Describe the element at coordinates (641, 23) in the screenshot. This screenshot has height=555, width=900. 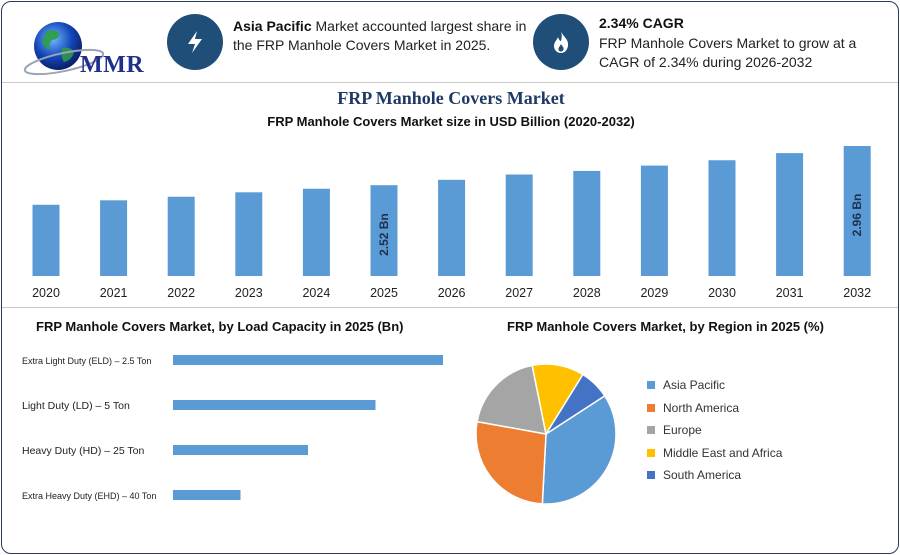
I see `cagr-title: 2.34% CAGR` at that location.